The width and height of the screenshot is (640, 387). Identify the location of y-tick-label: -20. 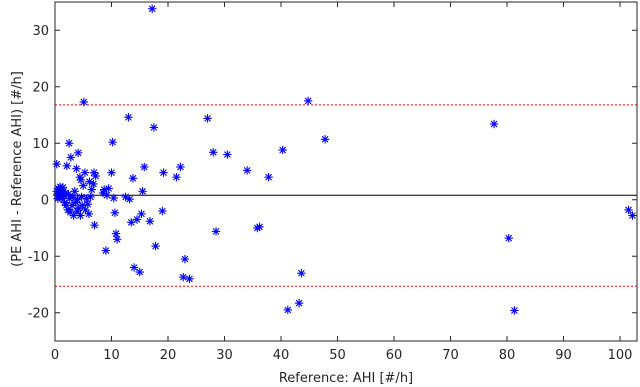
(38, 313).